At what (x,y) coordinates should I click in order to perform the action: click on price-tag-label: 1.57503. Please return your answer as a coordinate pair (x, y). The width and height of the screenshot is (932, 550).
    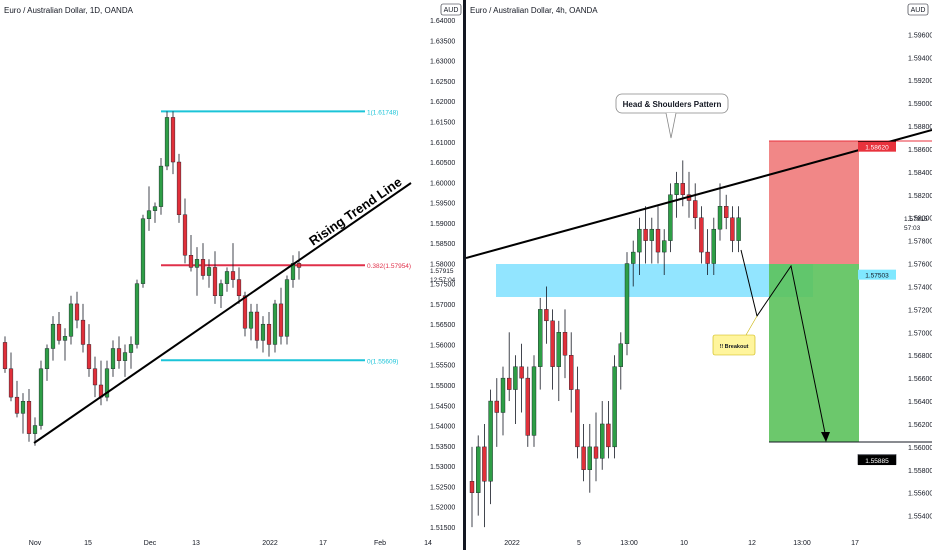
    Looking at the image, I should click on (877, 276).